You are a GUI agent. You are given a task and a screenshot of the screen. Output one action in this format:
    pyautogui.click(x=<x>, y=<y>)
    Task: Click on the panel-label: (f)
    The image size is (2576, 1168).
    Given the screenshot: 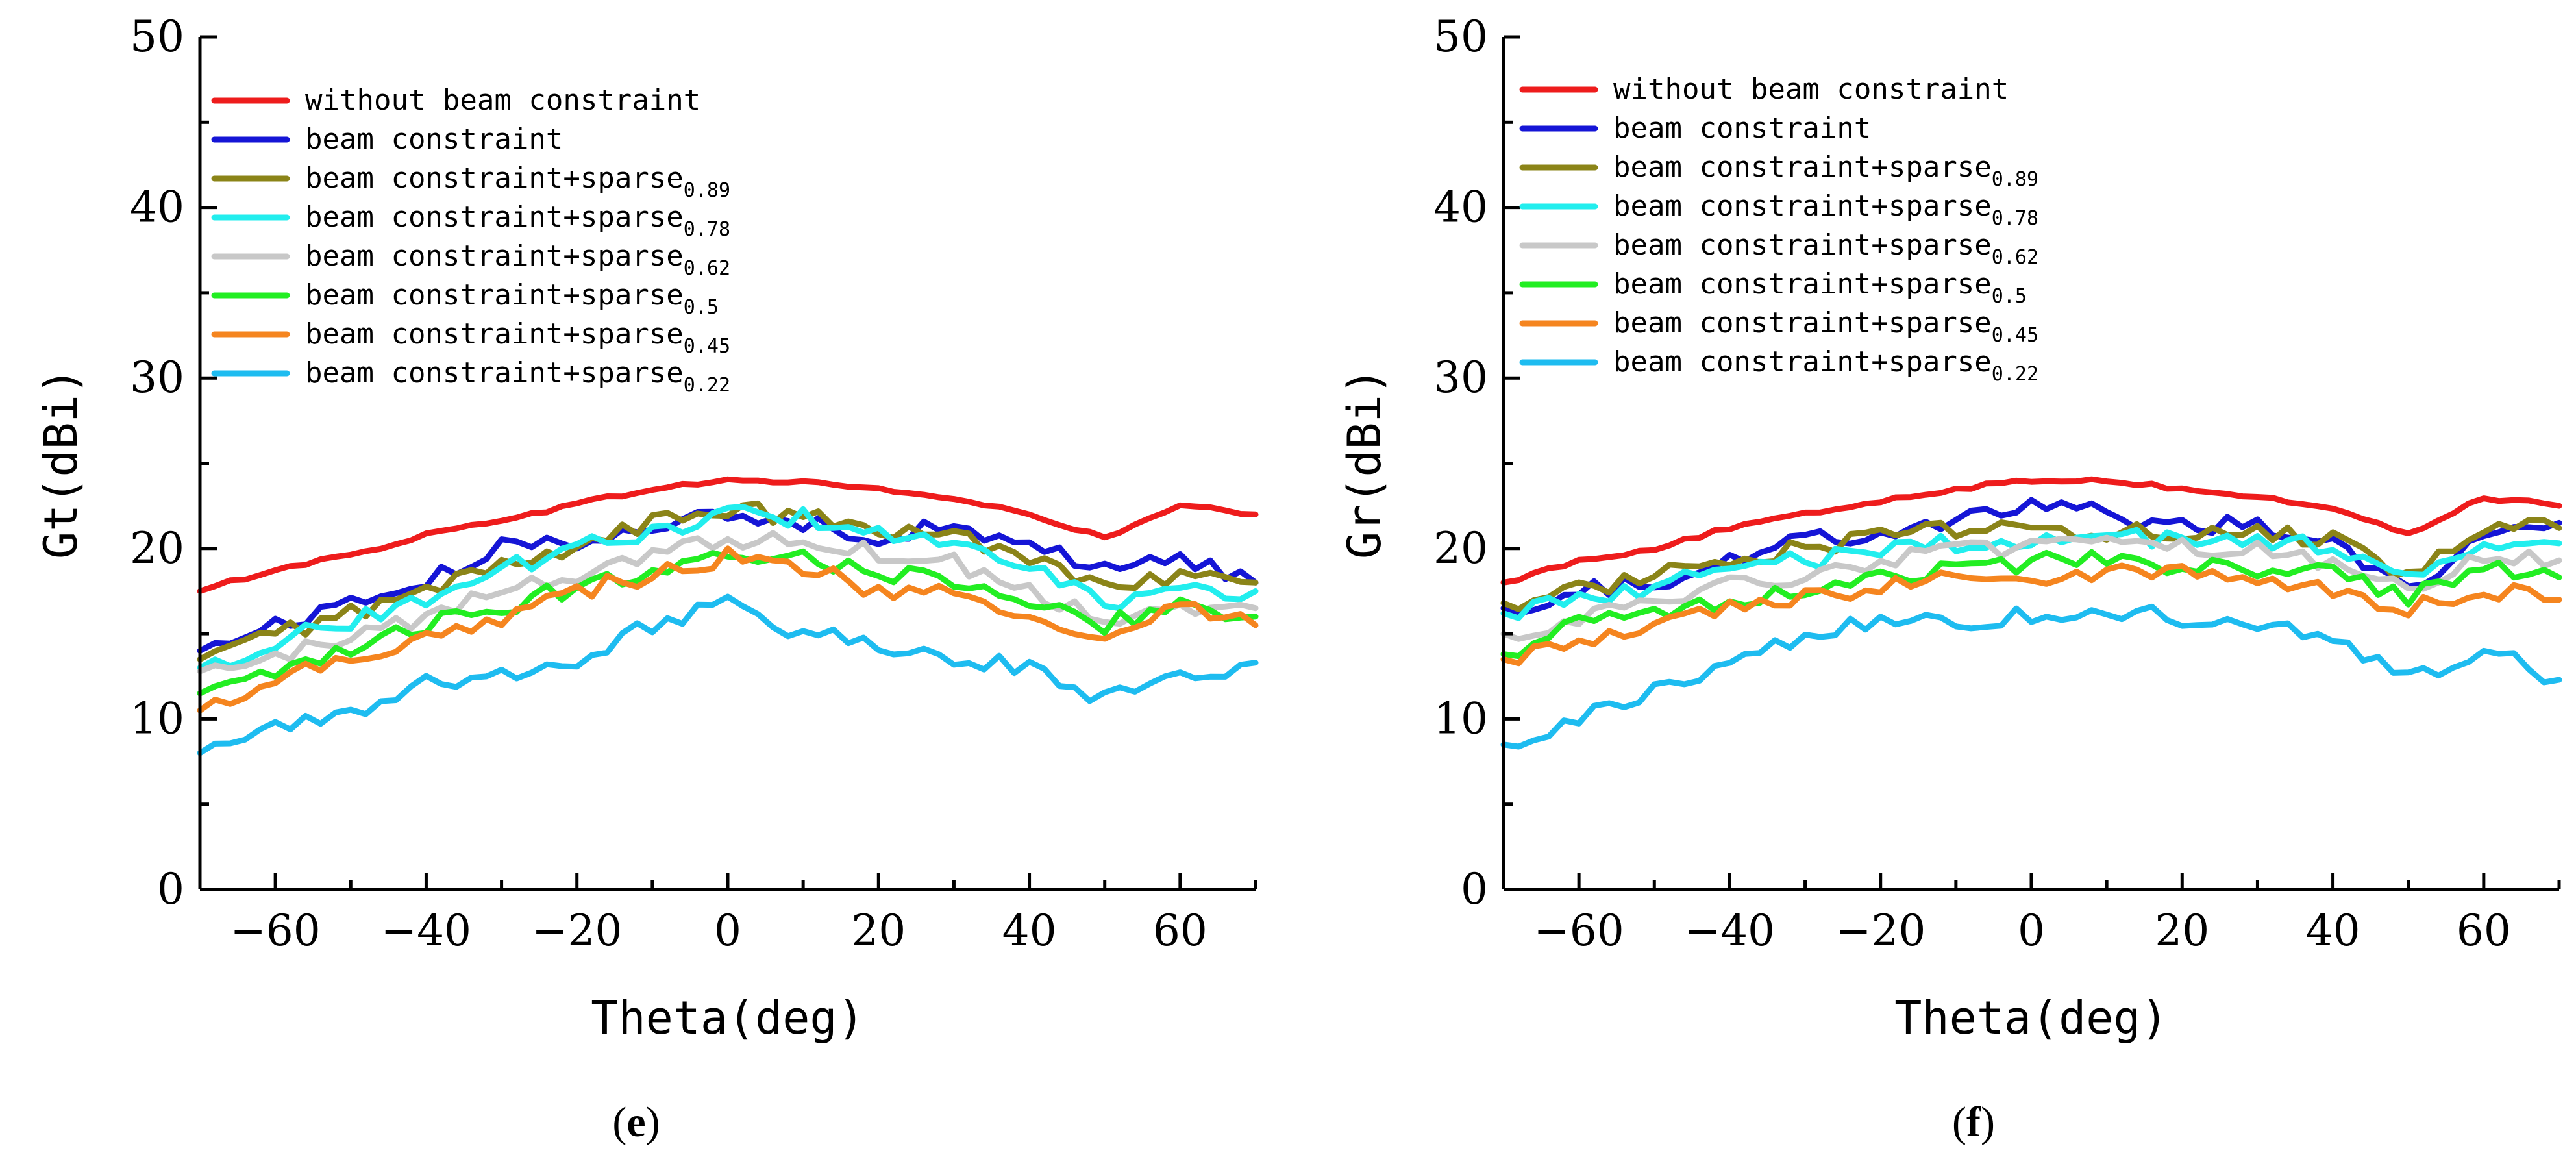 What is the action you would take?
    pyautogui.click(x=1973, y=1122)
    